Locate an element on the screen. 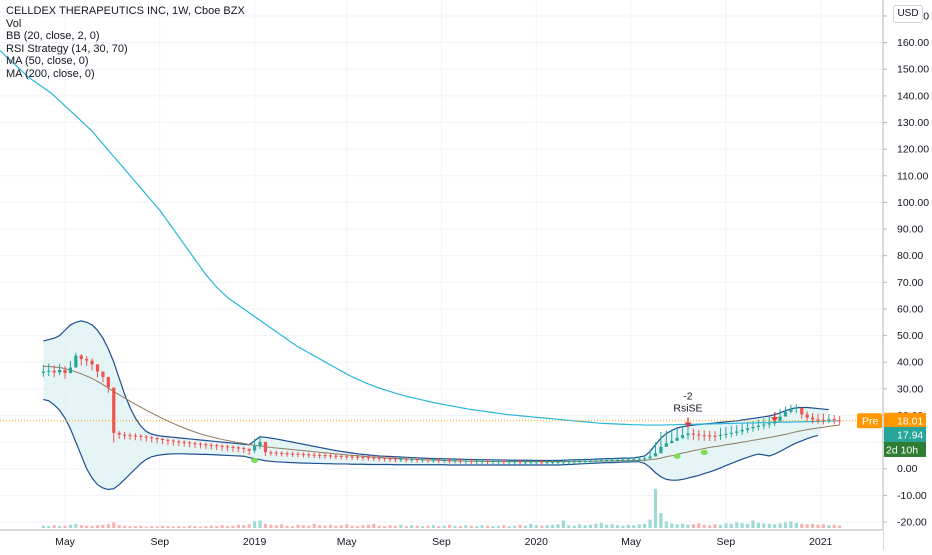  pre-label: Pre is located at coordinates (870, 422).